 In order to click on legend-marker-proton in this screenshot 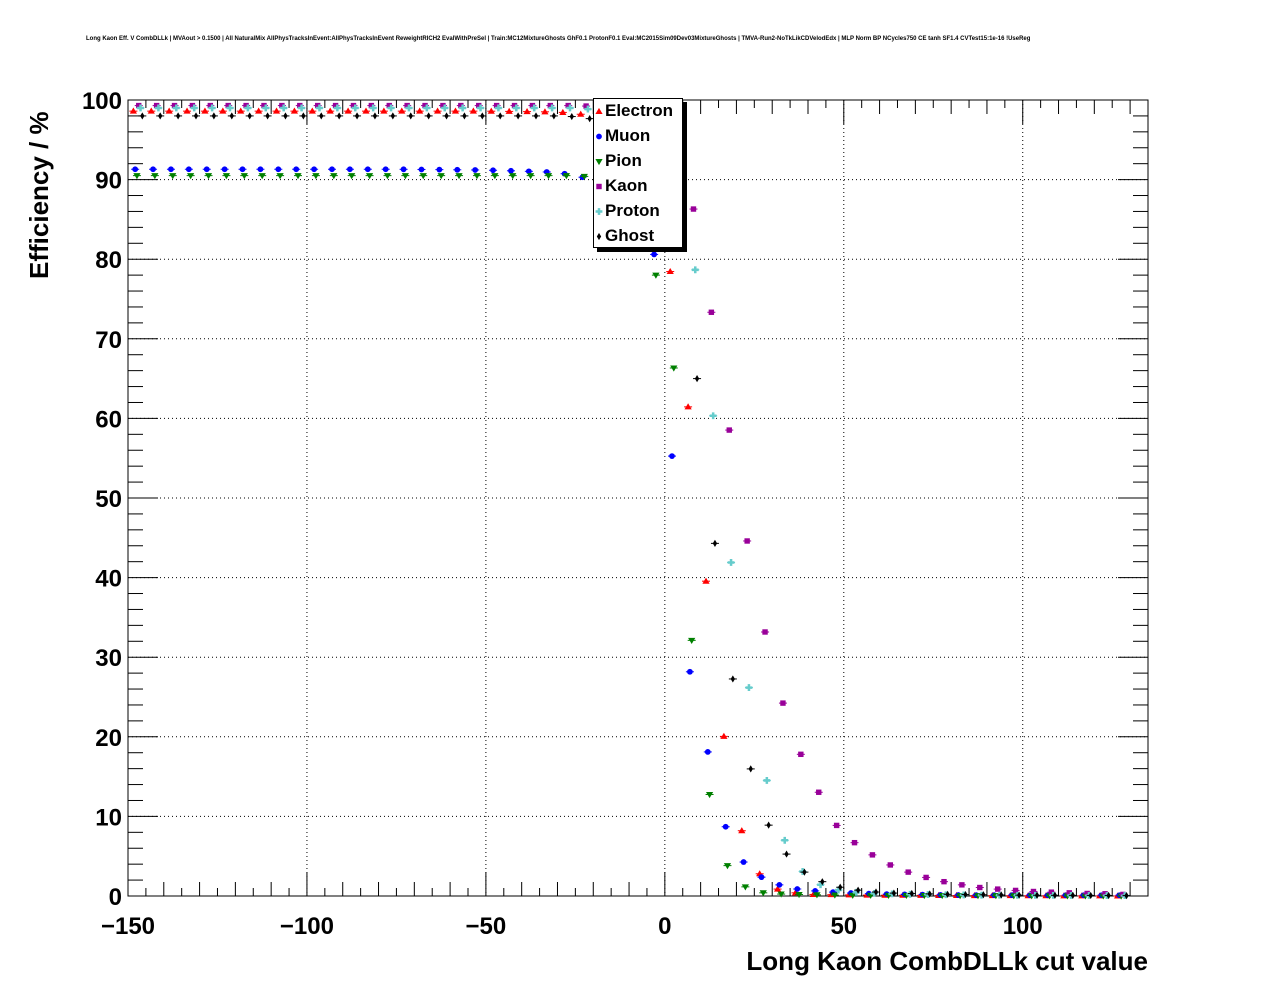, I will do `click(599, 211)`.